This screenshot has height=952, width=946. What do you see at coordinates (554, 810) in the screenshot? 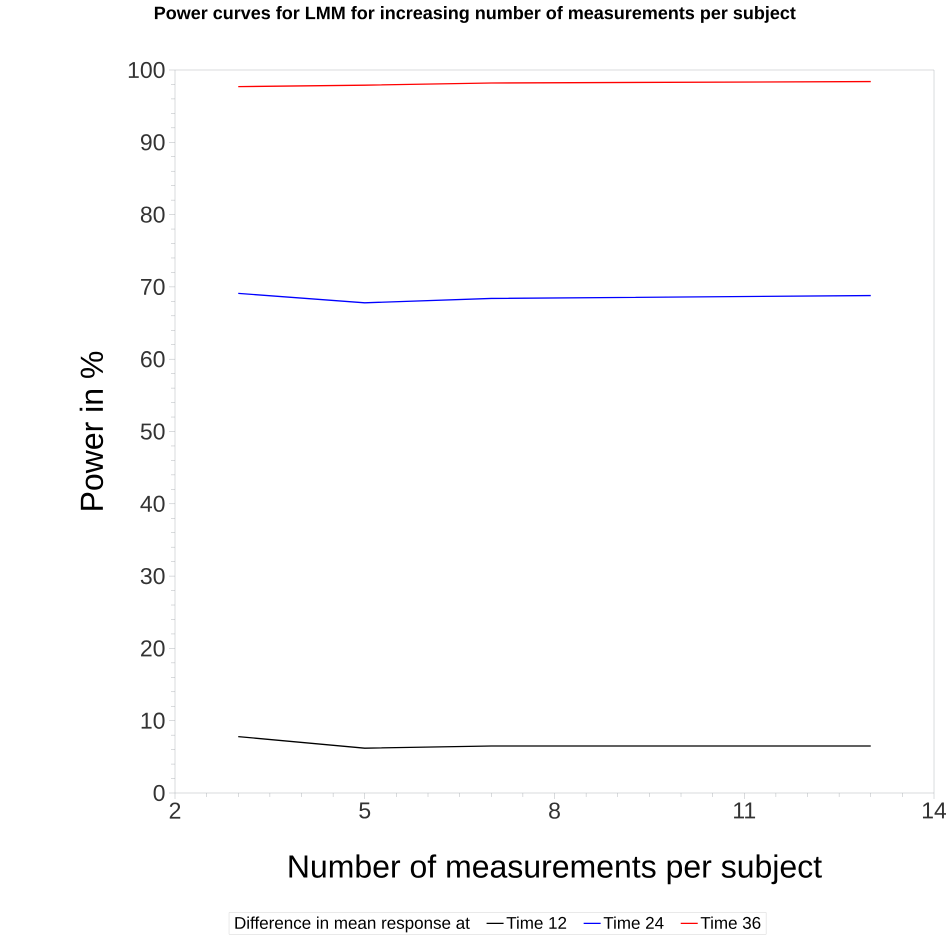
I see `x-tick-label: 8` at bounding box center [554, 810].